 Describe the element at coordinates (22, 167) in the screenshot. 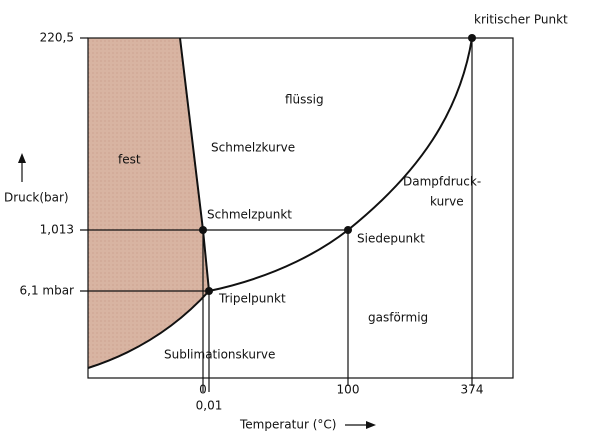

I see `y-arrow` at that location.